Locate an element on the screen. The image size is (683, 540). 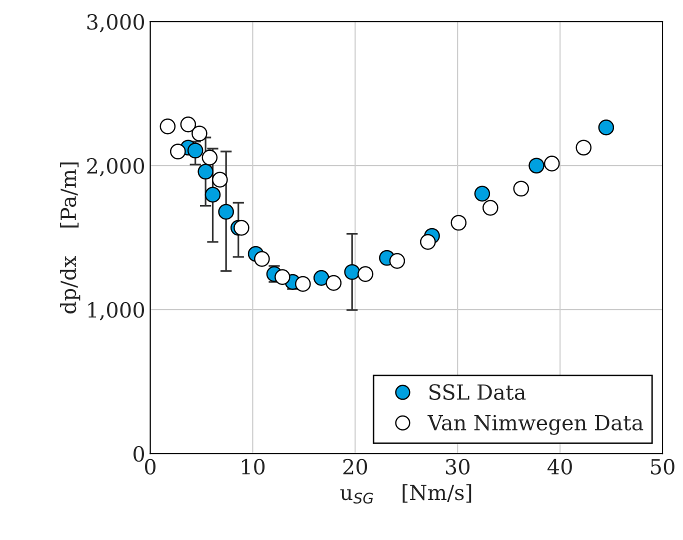
x-tick-label: 30 is located at coordinates (458, 466).